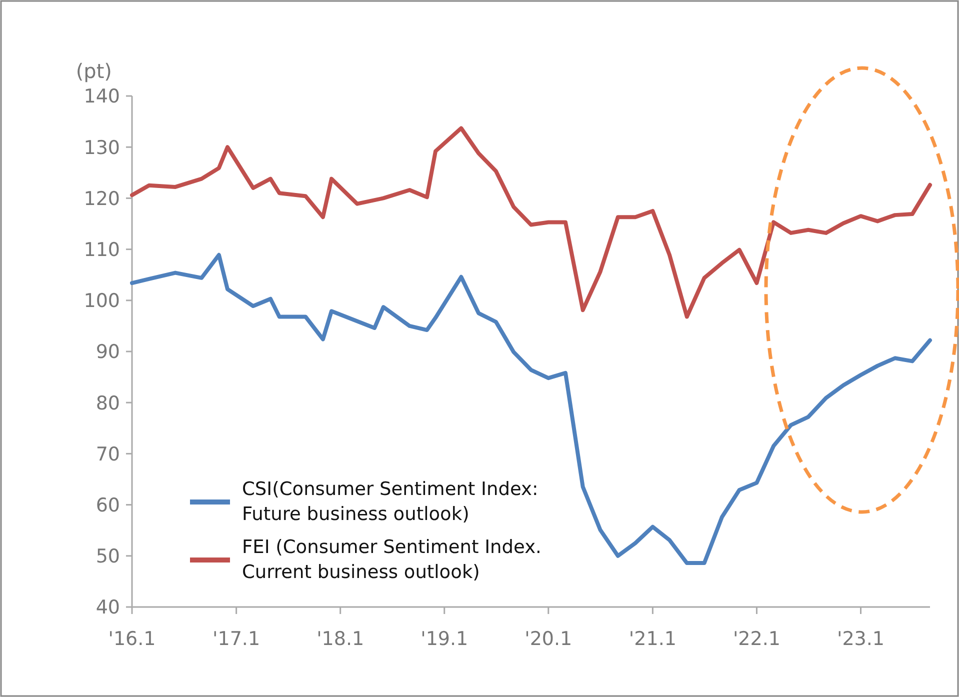 The width and height of the screenshot is (959, 697). Describe the element at coordinates (102, 147) in the screenshot. I see `y-tick-label: 130` at that location.